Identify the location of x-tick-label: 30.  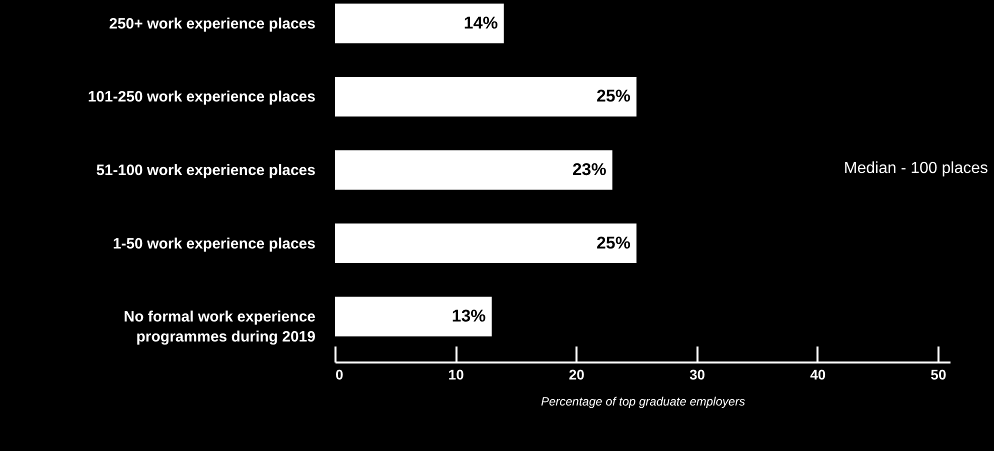
(697, 374).